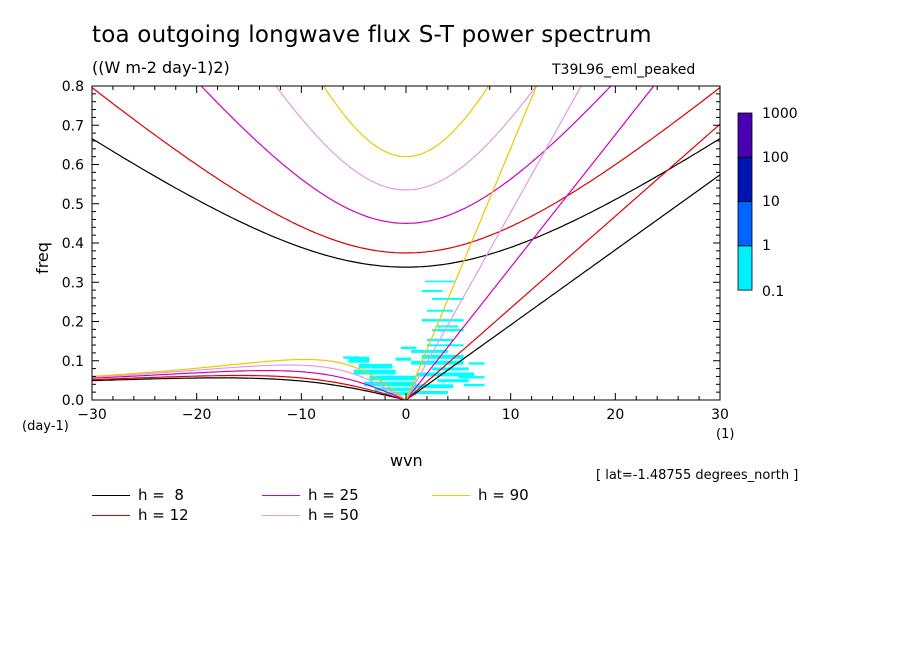 The height and width of the screenshot is (654, 904). I want to click on run-name: T39L96_eml_peaked, so click(624, 70).